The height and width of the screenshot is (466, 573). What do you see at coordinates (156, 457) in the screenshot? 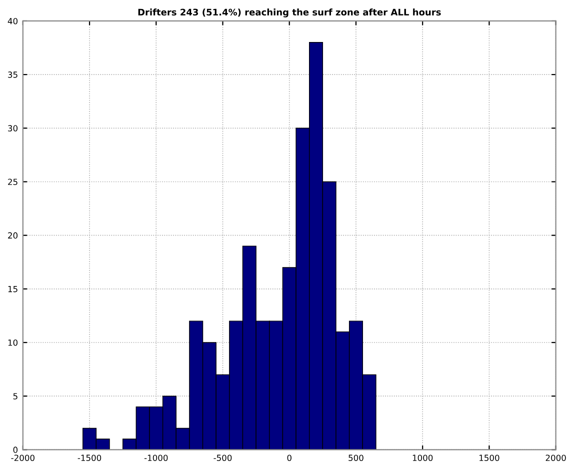
I see `x-tick-label: -1000` at bounding box center [156, 457].